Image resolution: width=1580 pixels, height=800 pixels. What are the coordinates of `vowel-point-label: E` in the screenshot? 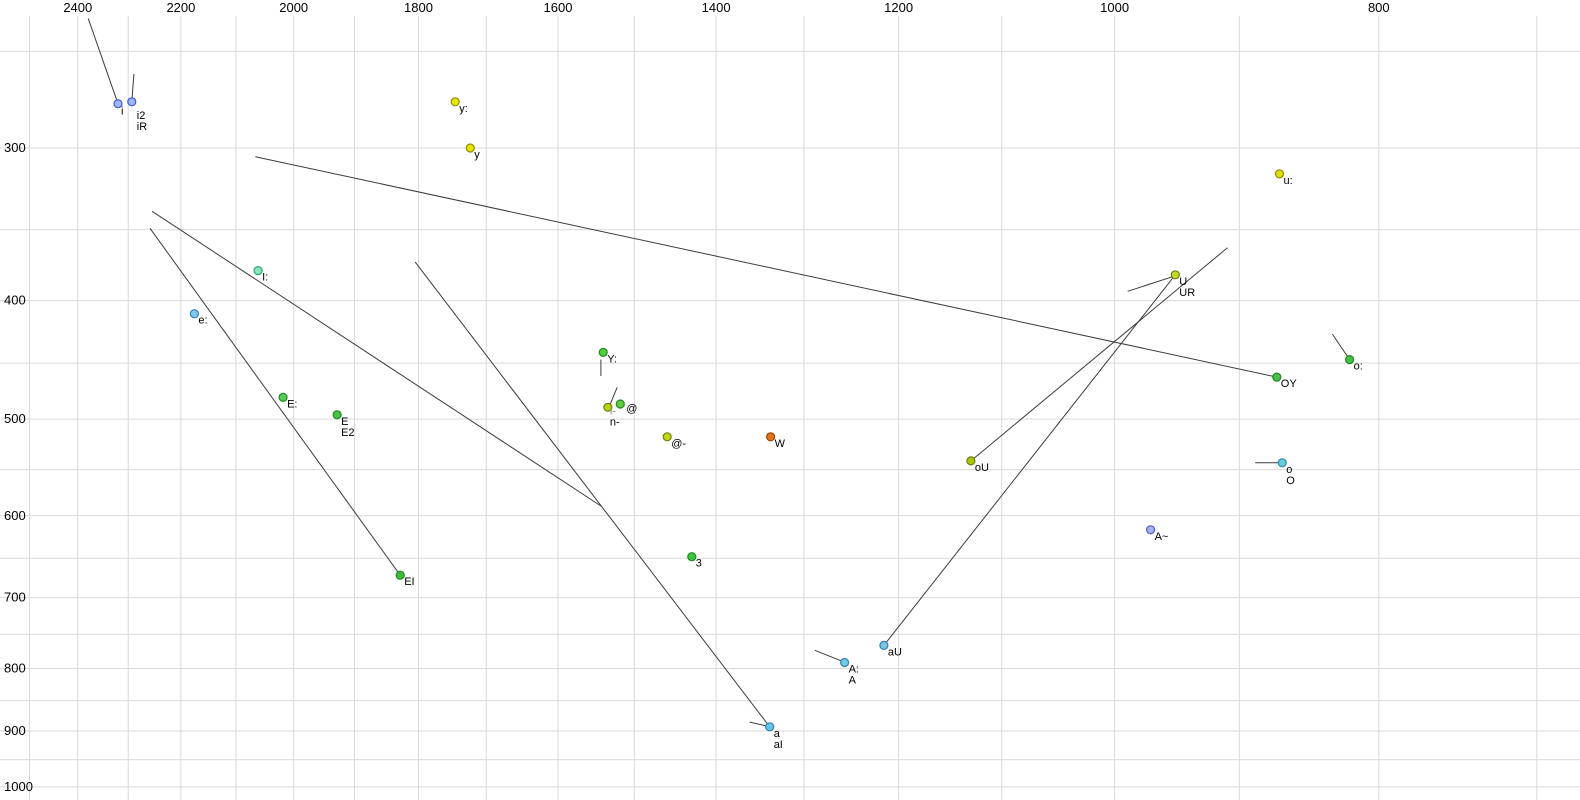 It's located at (344, 422).